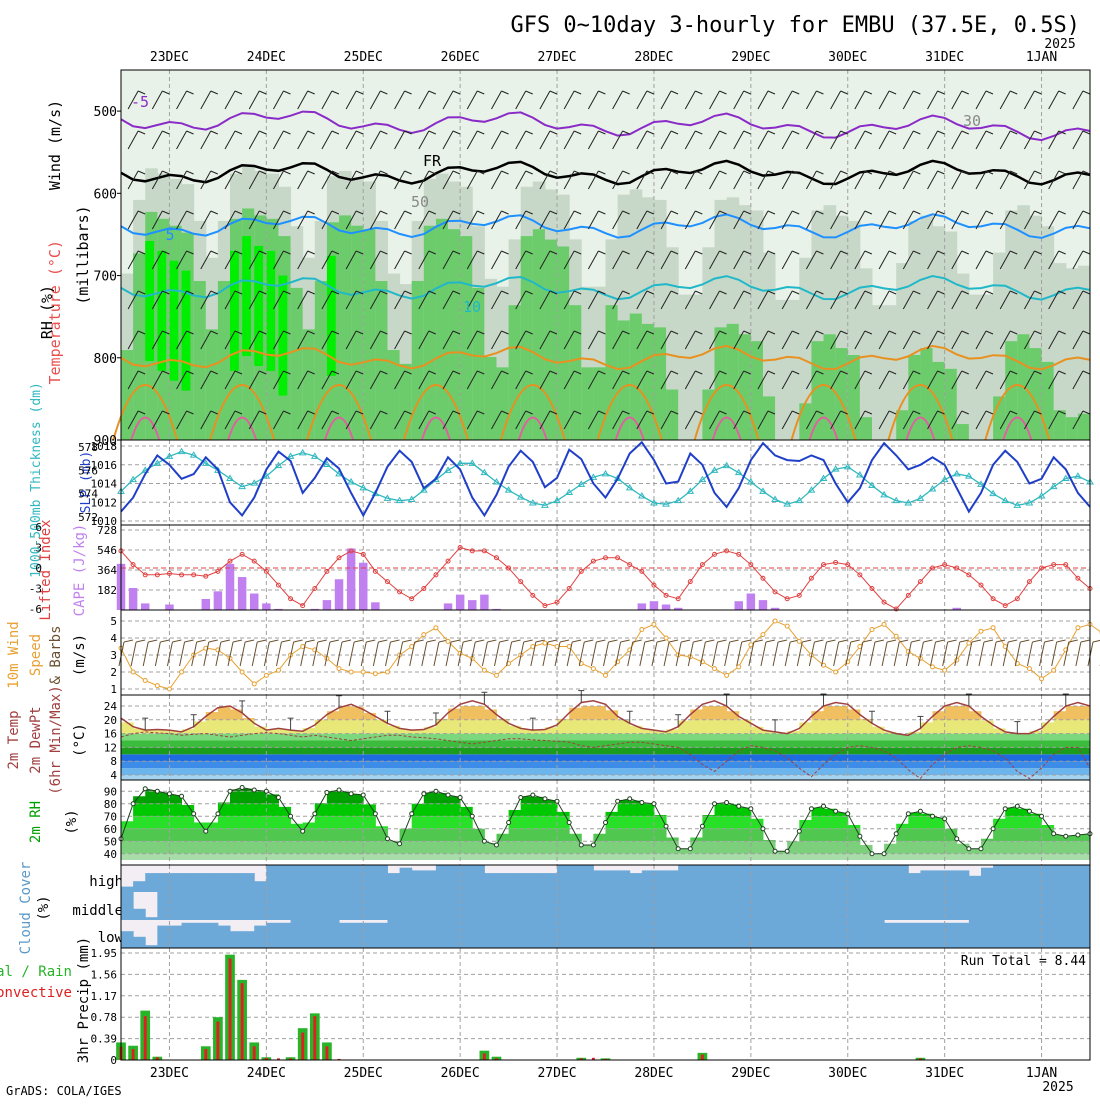  What do you see at coordinates (107, 590) in the screenshot?
I see `cape-tick-label: 182` at bounding box center [107, 590].